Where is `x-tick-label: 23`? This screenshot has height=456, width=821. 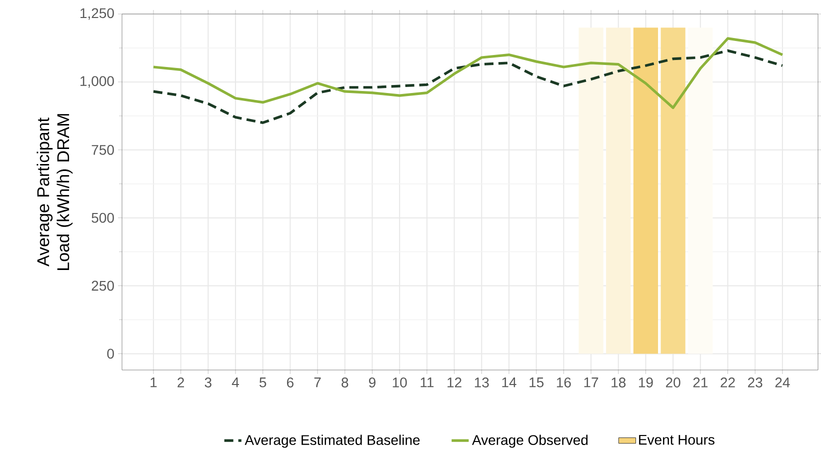
x-tick-label: 23 is located at coordinates (755, 383).